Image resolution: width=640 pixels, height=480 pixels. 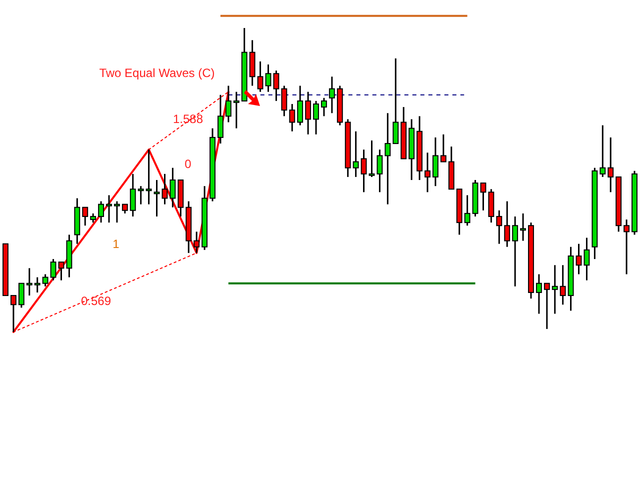 I want to click on annotation: 1.588, so click(x=188, y=119).